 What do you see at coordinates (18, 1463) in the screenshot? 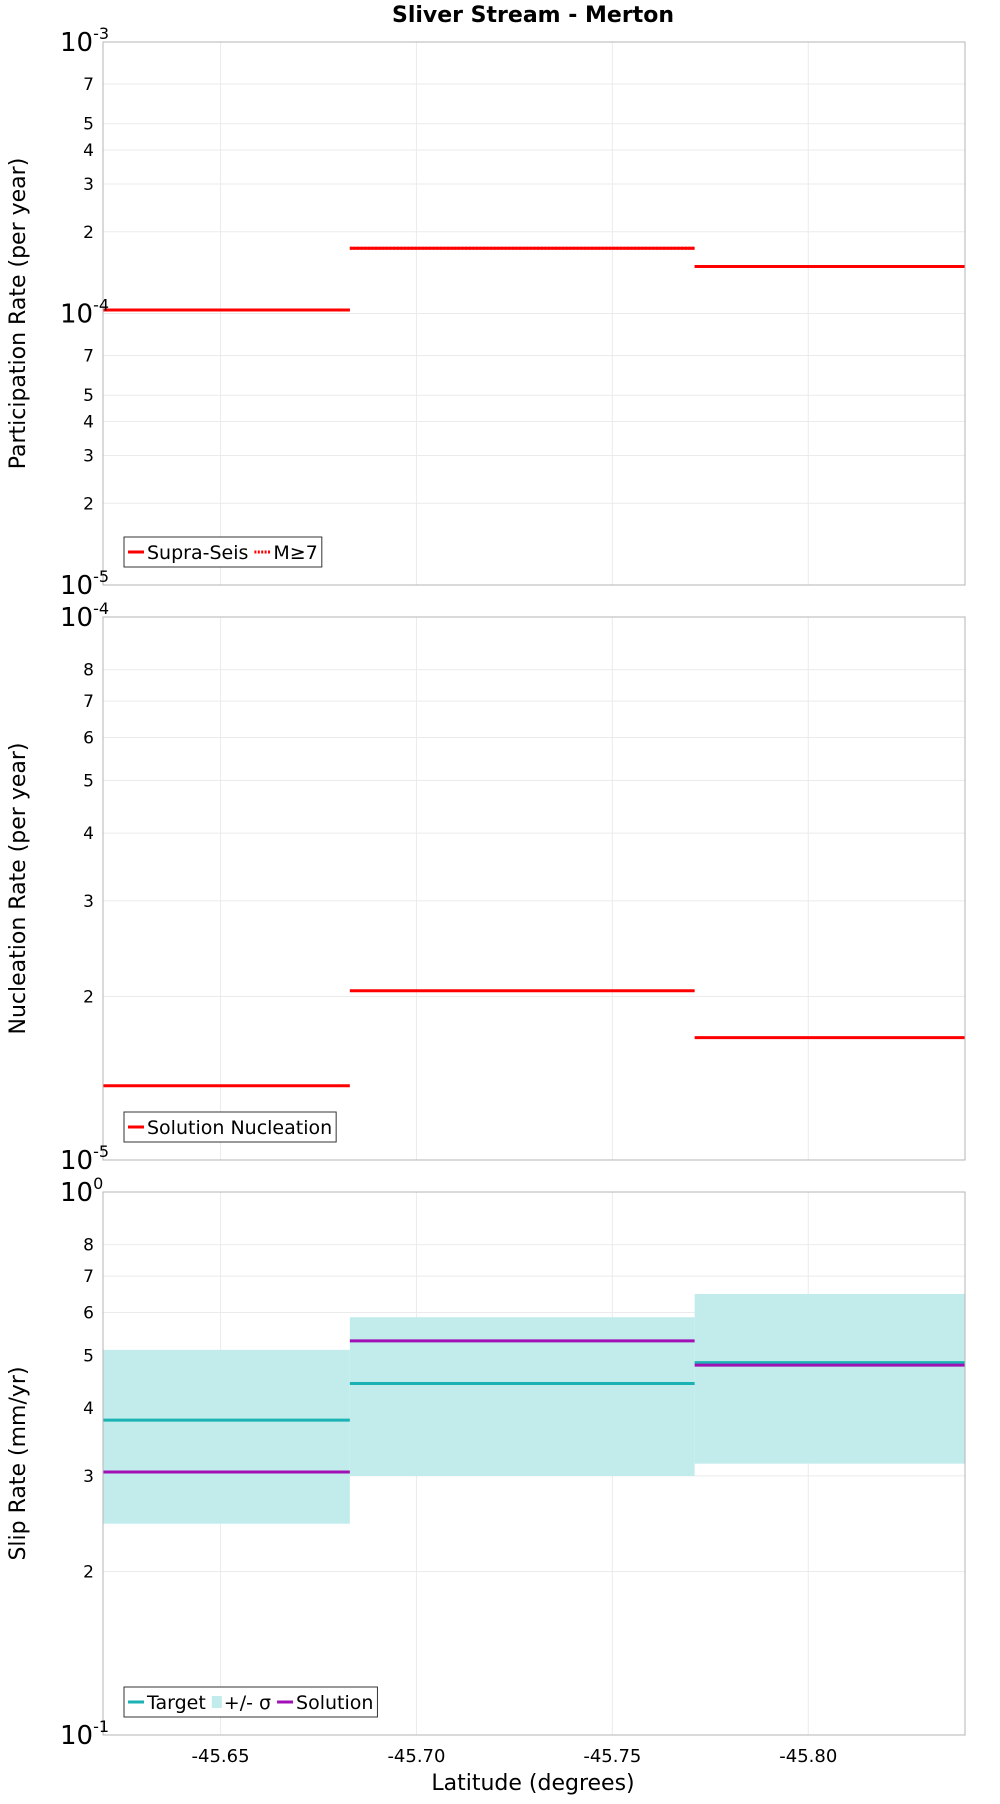
I see `y-axis-label: Slip Rate (mm/yr)` at bounding box center [18, 1463].